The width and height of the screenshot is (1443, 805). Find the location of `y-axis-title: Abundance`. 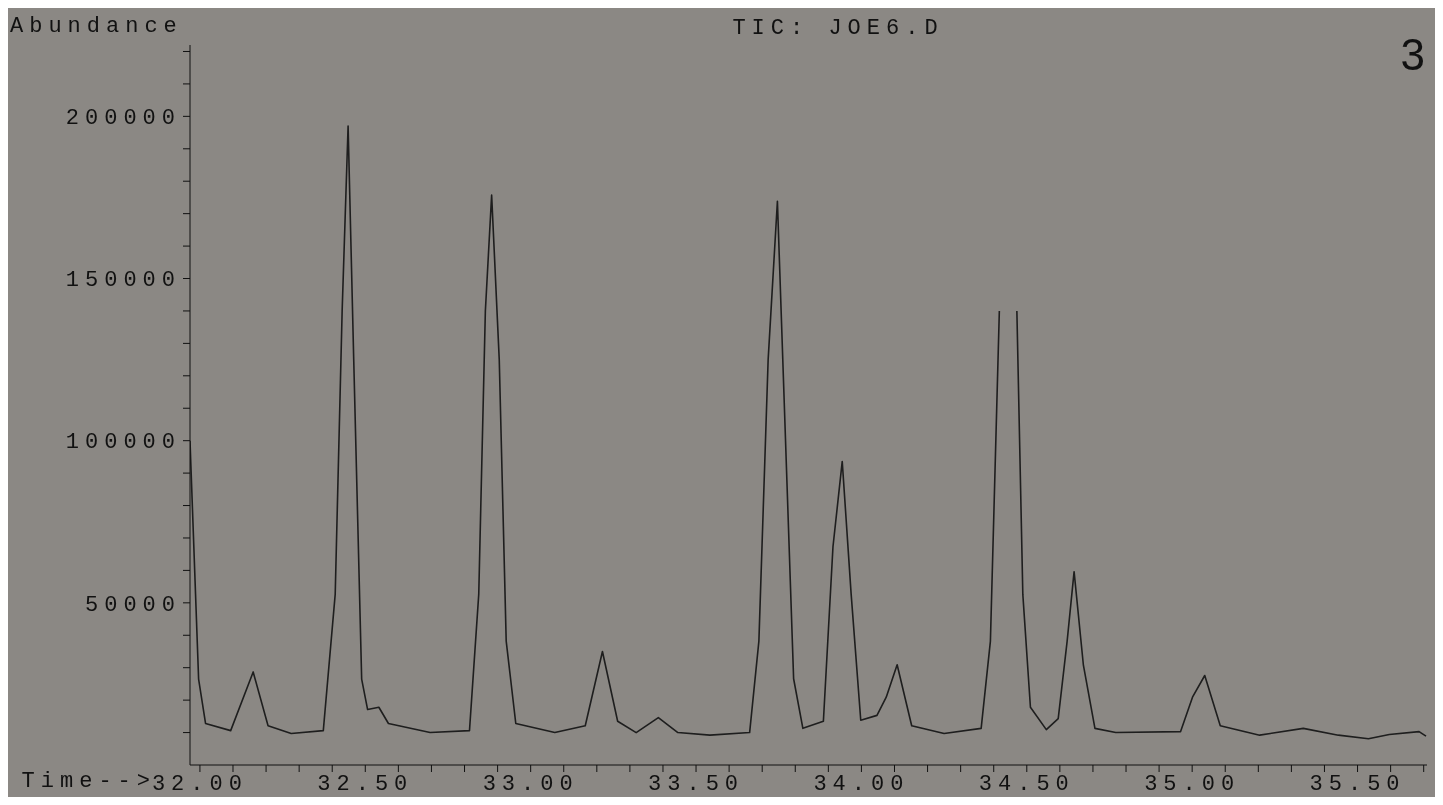

y-axis-title: Abundance is located at coordinates (96, 26).